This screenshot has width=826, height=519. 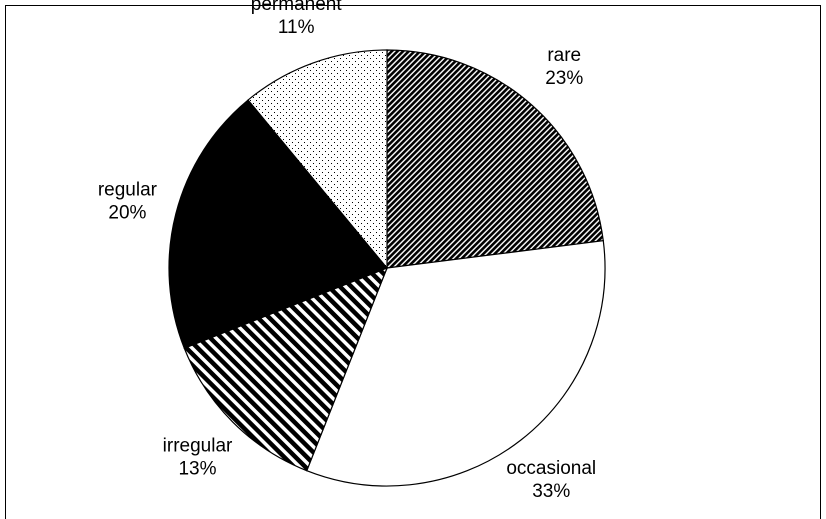 I want to click on slice-label: regular, so click(x=128, y=189).